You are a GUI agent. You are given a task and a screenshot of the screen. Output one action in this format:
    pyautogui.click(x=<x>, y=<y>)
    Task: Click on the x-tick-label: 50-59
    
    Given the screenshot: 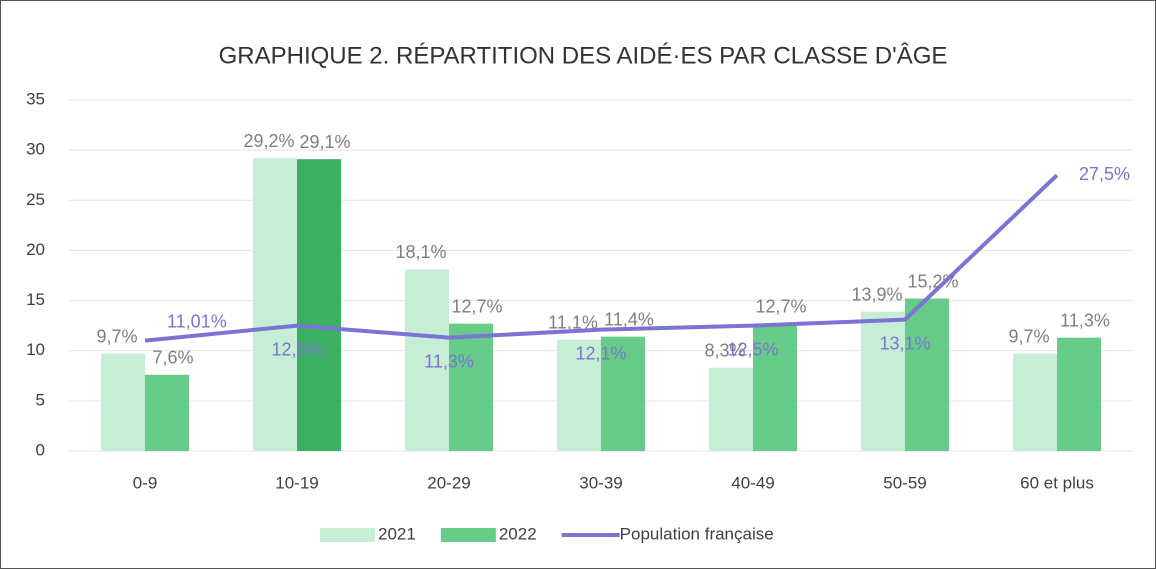 What is the action you would take?
    pyautogui.click(x=904, y=482)
    